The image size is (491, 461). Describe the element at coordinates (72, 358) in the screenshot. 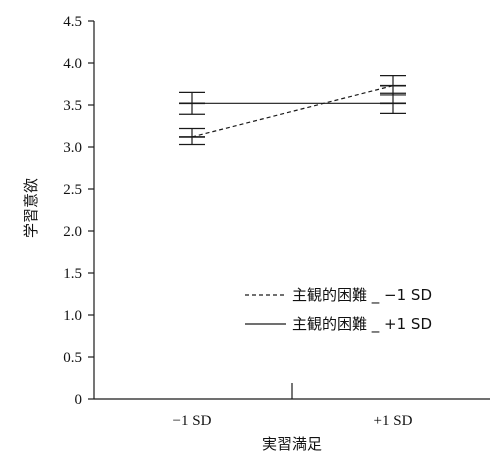

I see `y-tick-label: 0.5` at that location.